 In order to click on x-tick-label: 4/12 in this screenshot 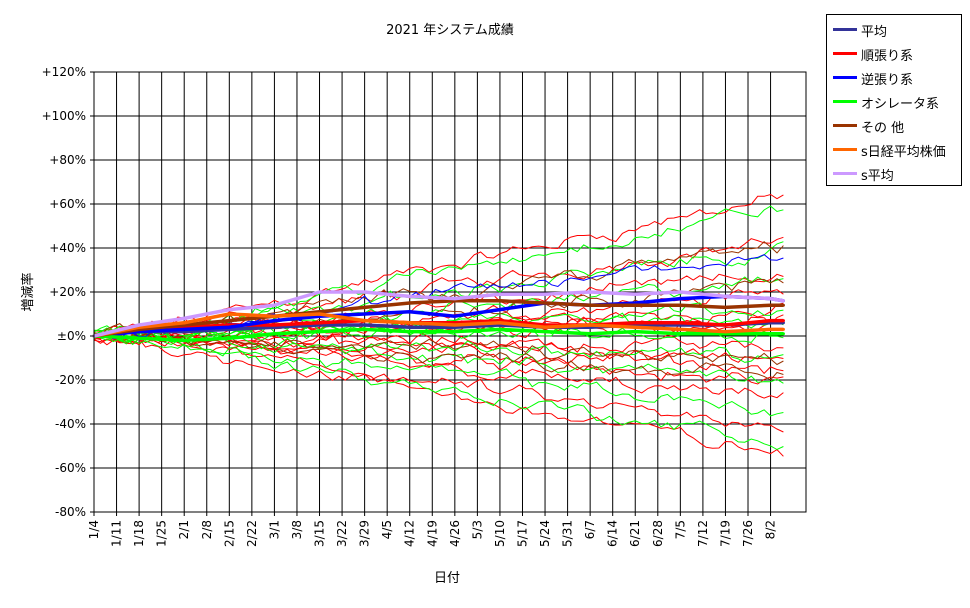, I will do `click(410, 533)`.